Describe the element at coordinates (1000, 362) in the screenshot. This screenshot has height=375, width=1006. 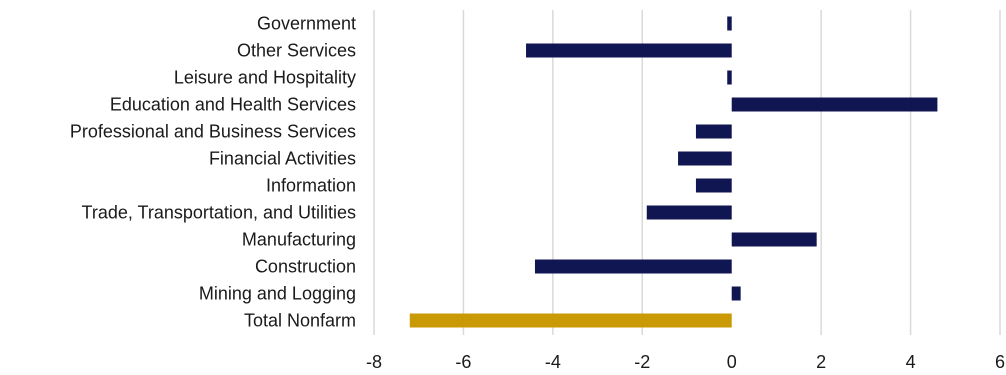
I see `x-tick-label: 6` at that location.